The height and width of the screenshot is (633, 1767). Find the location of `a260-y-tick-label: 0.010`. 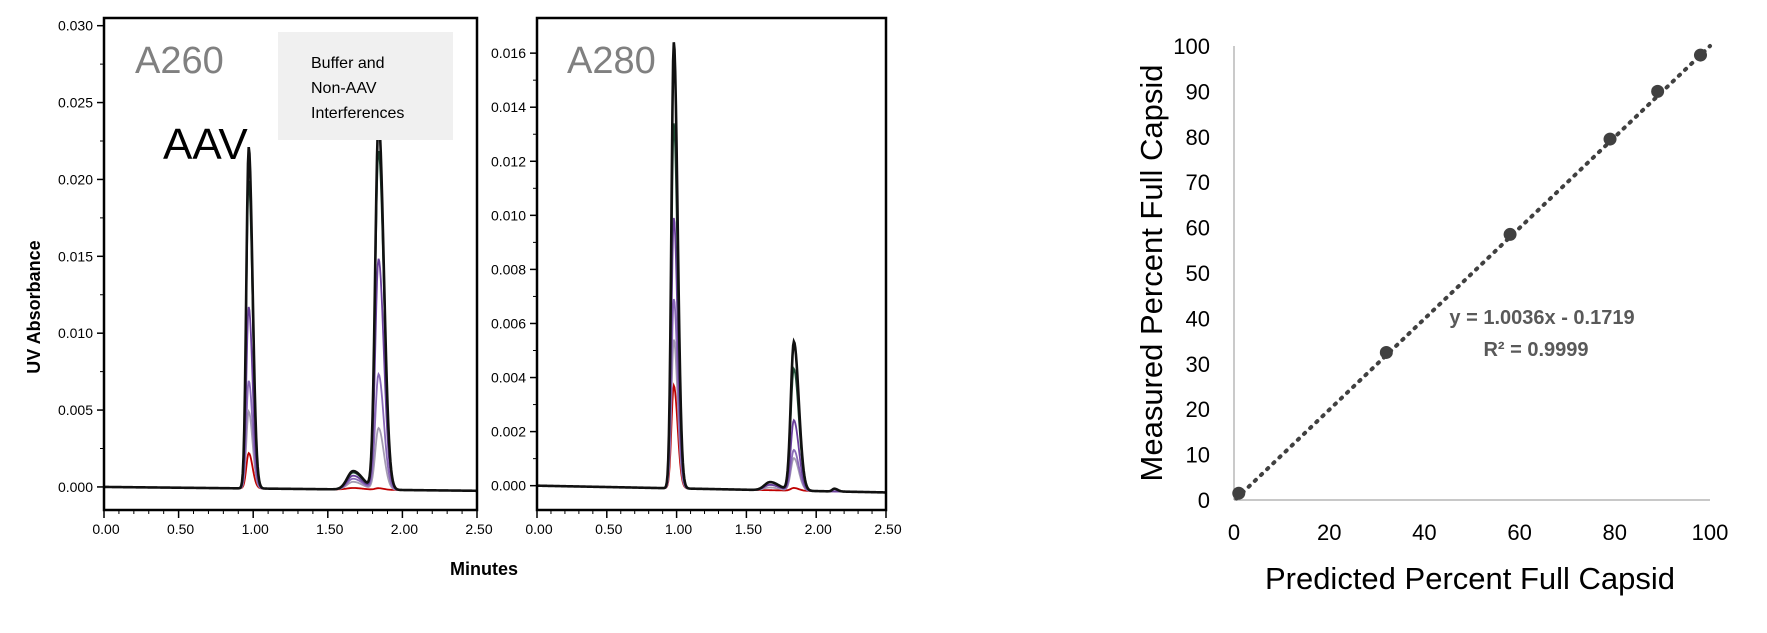

a260-y-tick-label: 0.010 is located at coordinates (75, 333).